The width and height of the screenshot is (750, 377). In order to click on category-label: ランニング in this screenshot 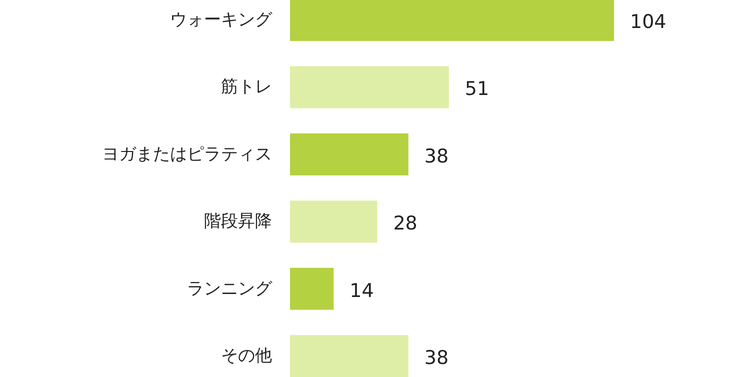, I will do `click(229, 288)`.